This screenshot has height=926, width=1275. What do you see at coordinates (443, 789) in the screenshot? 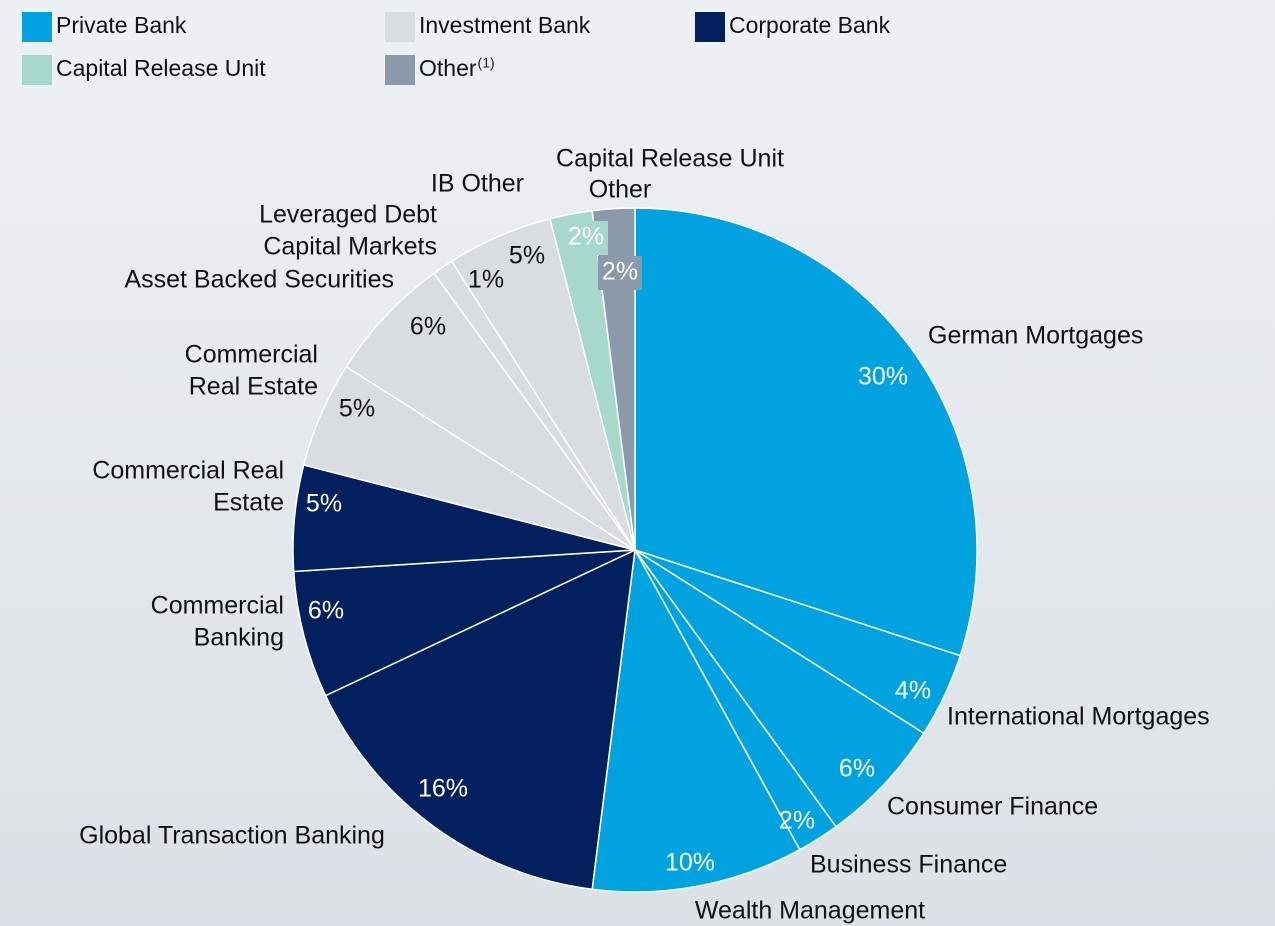
I see `value-label: 16%` at bounding box center [443, 789].